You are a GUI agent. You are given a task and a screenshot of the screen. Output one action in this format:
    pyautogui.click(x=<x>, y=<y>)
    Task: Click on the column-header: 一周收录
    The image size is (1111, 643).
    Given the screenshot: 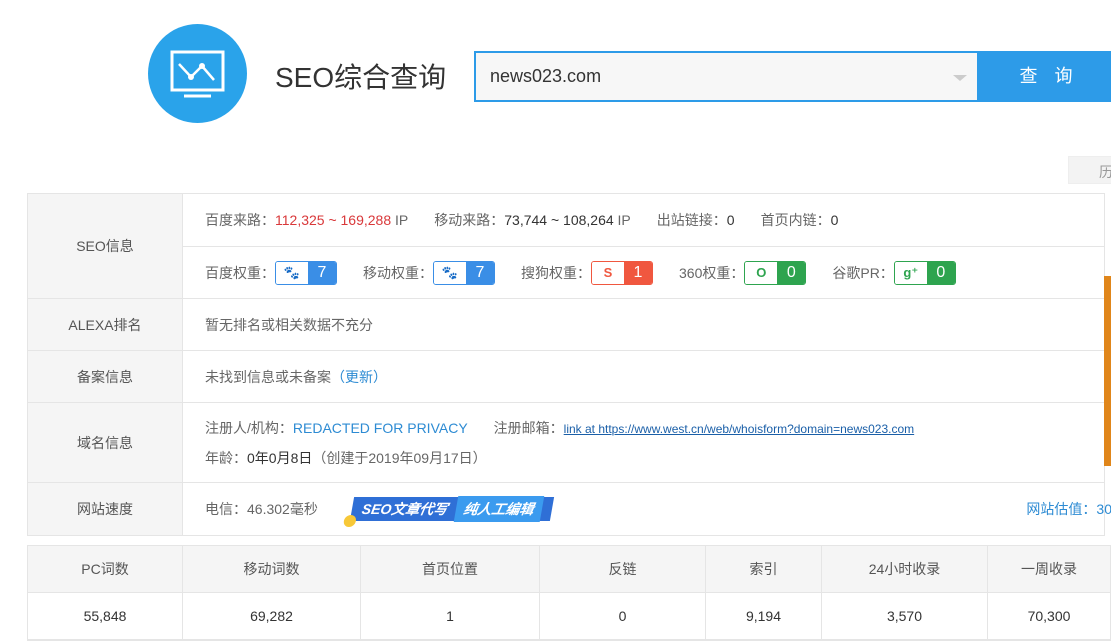 What is the action you would take?
    pyautogui.click(x=1049, y=569)
    